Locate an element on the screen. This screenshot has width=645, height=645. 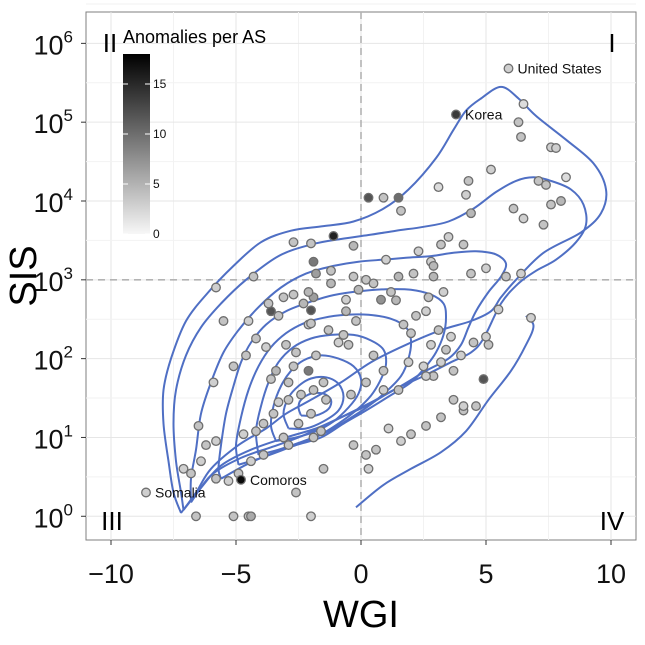
y-axis: 10⁰ 10¹ 10² 10³ 10⁴ 10⁵ 10⁶ is located at coordinates (59, 280).